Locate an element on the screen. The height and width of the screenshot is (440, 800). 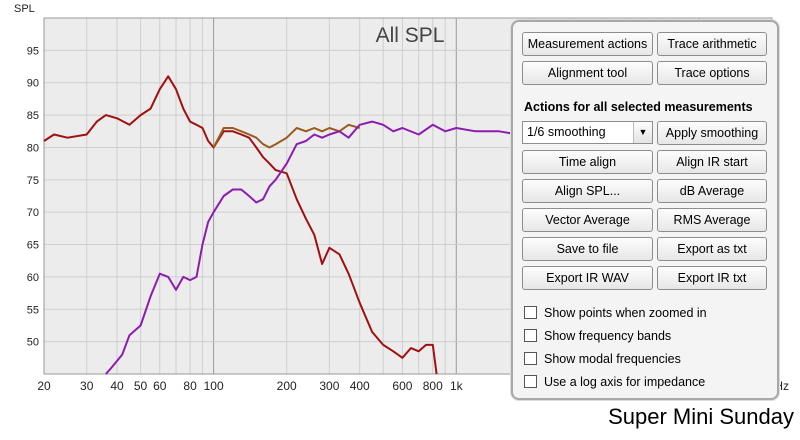
export-as-txt-button: Export as txt is located at coordinates (712, 249).